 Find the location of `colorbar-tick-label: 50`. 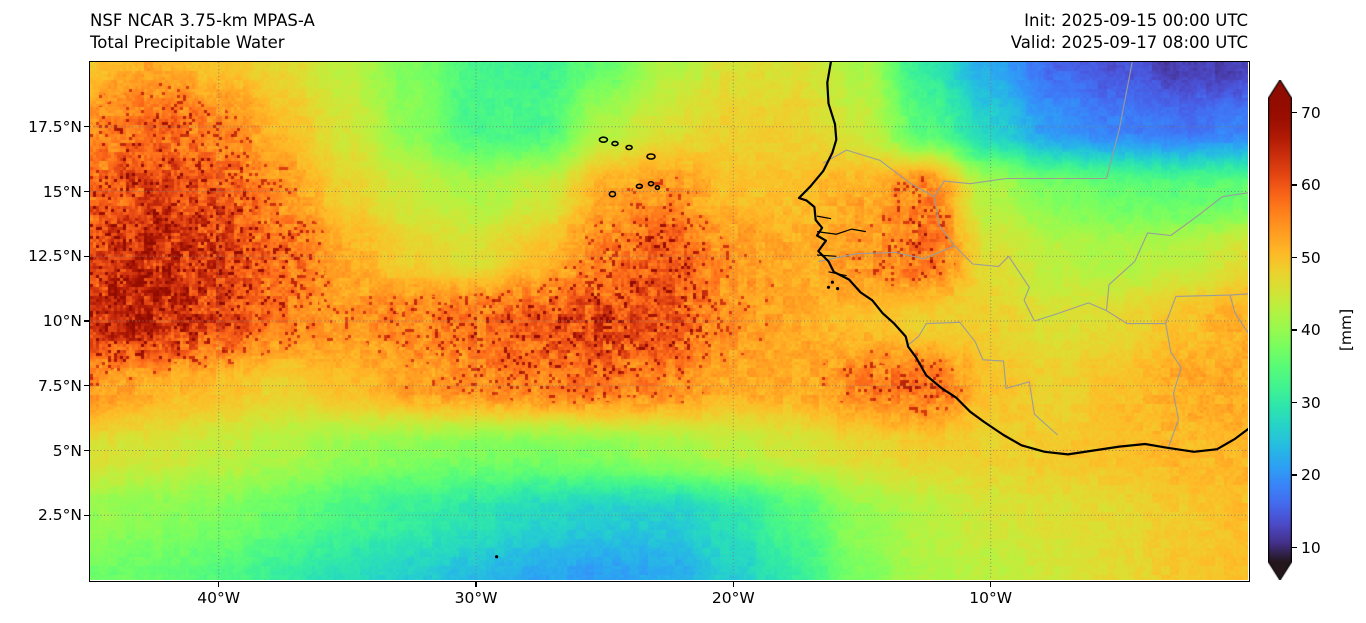

colorbar-tick-label: 50 is located at coordinates (1311, 257).